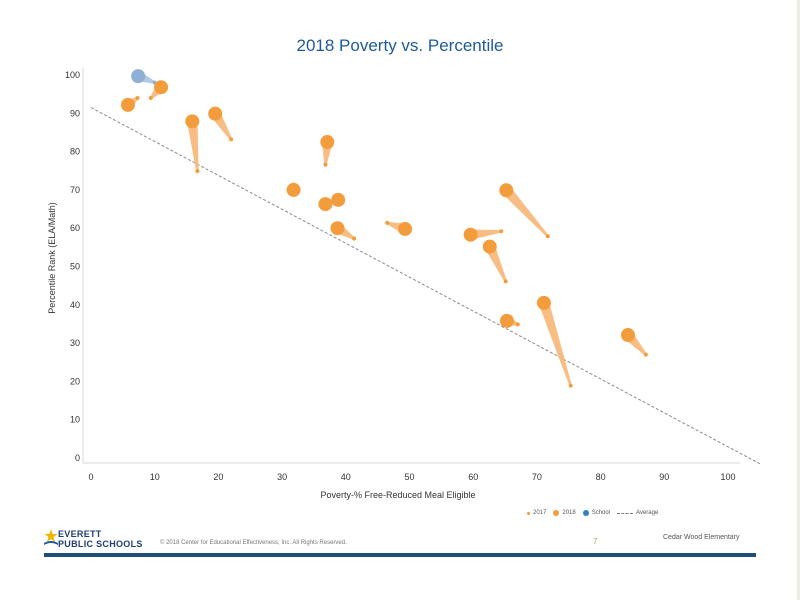 This screenshot has width=800, height=600. What do you see at coordinates (75, 190) in the screenshot?
I see `y-tick-label: 70` at bounding box center [75, 190].